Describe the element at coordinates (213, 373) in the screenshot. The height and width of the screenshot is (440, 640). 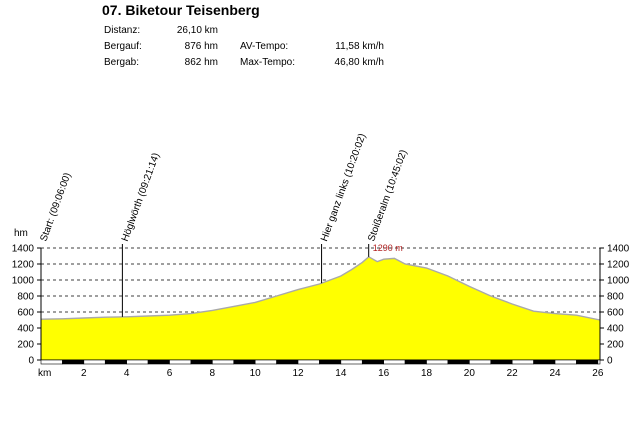
I see `x-tick-label: 8` at that location.